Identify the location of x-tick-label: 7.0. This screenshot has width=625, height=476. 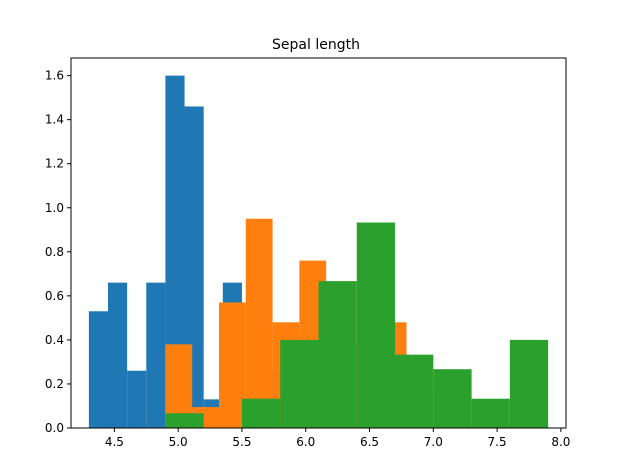
(433, 442).